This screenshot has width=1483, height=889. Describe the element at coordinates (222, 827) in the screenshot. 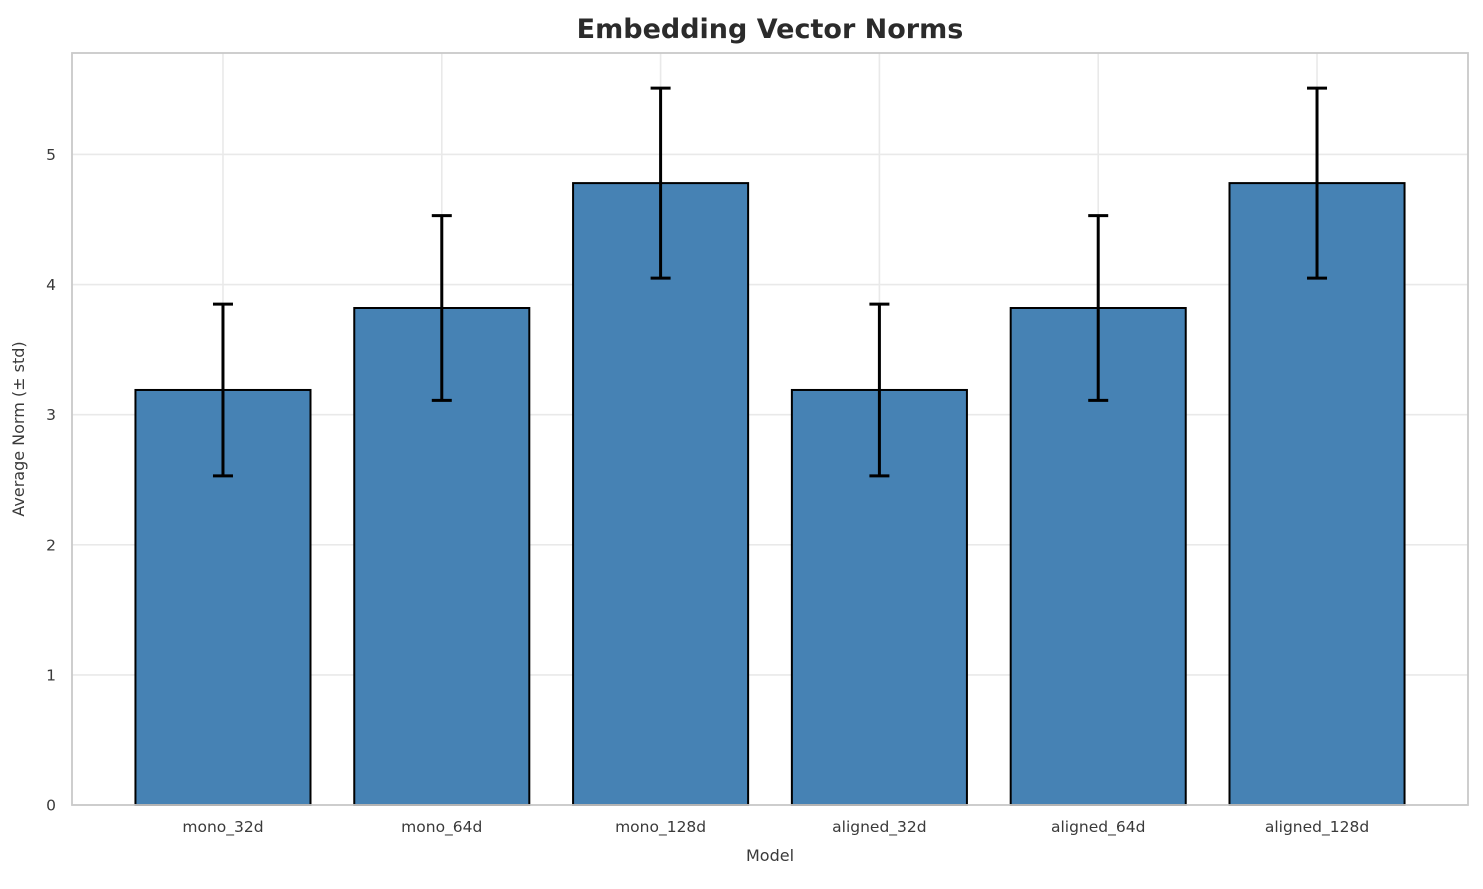

I see `x-tick-label: mono_32d` at that location.